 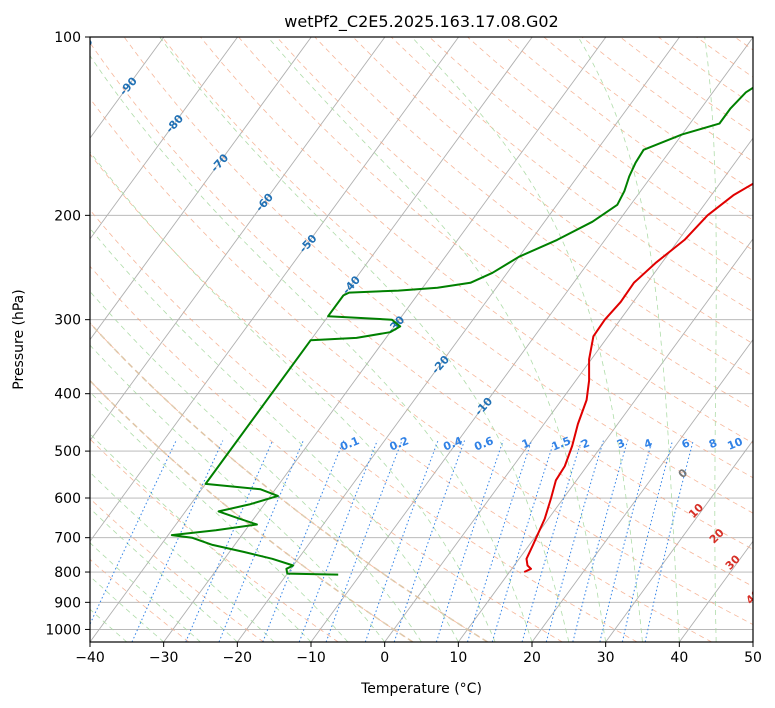 I want to click on mixing-ratio-label: 3, so click(x=621, y=443).